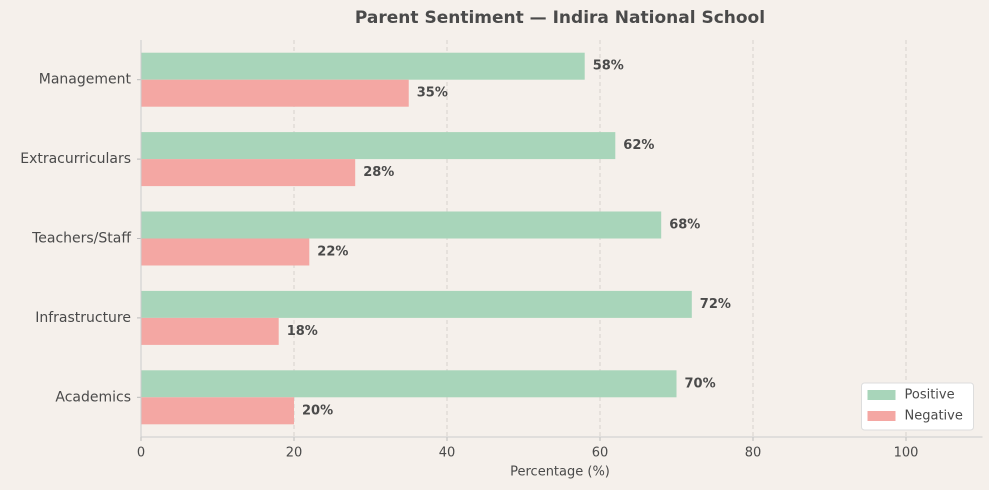 This screenshot has width=989, height=490. Describe the element at coordinates (608, 66) in the screenshot. I see `value-label: 58%` at that location.